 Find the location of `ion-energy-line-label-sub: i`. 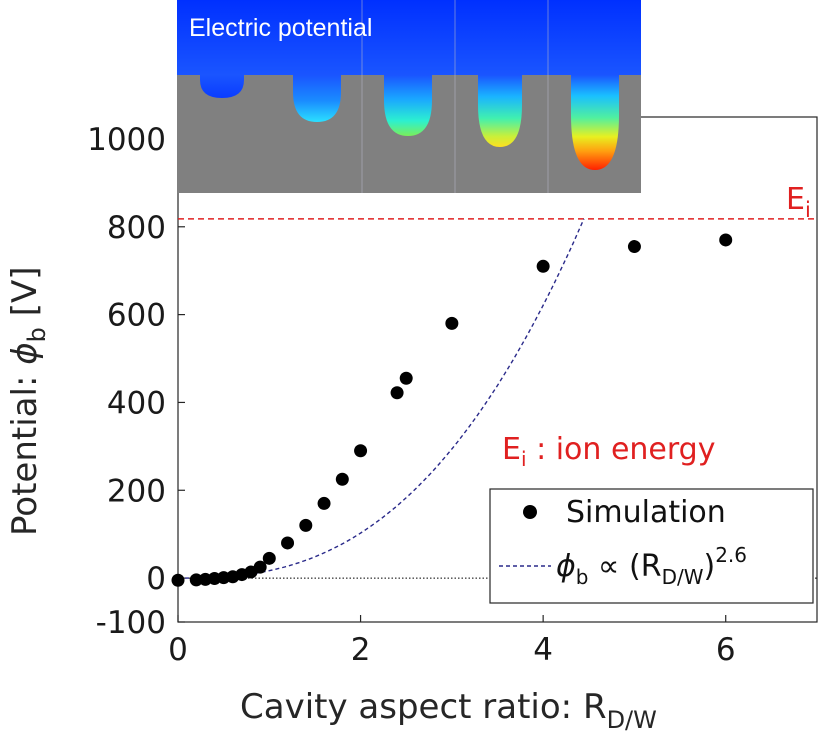

ion-energy-line-label-sub: i is located at coordinates (808, 210).